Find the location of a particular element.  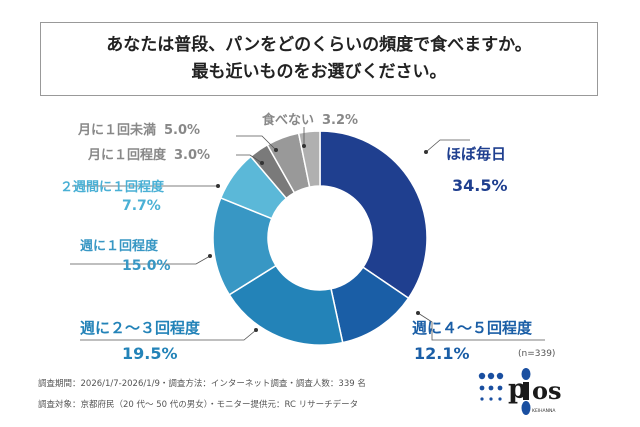

category-label: 食べない 3.2% is located at coordinates (310, 118).